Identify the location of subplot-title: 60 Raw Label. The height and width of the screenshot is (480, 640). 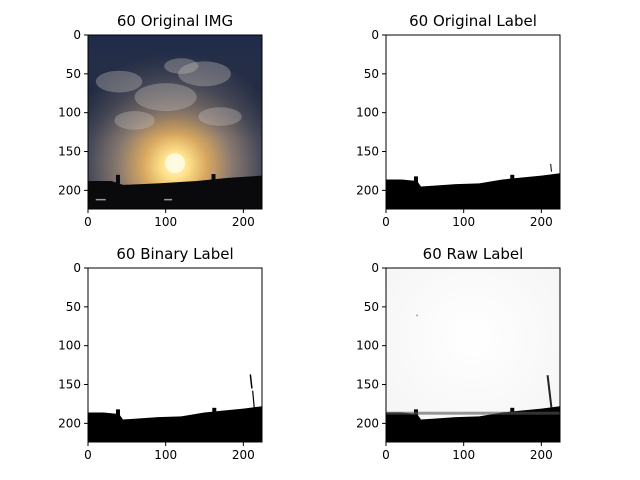
(473, 254).